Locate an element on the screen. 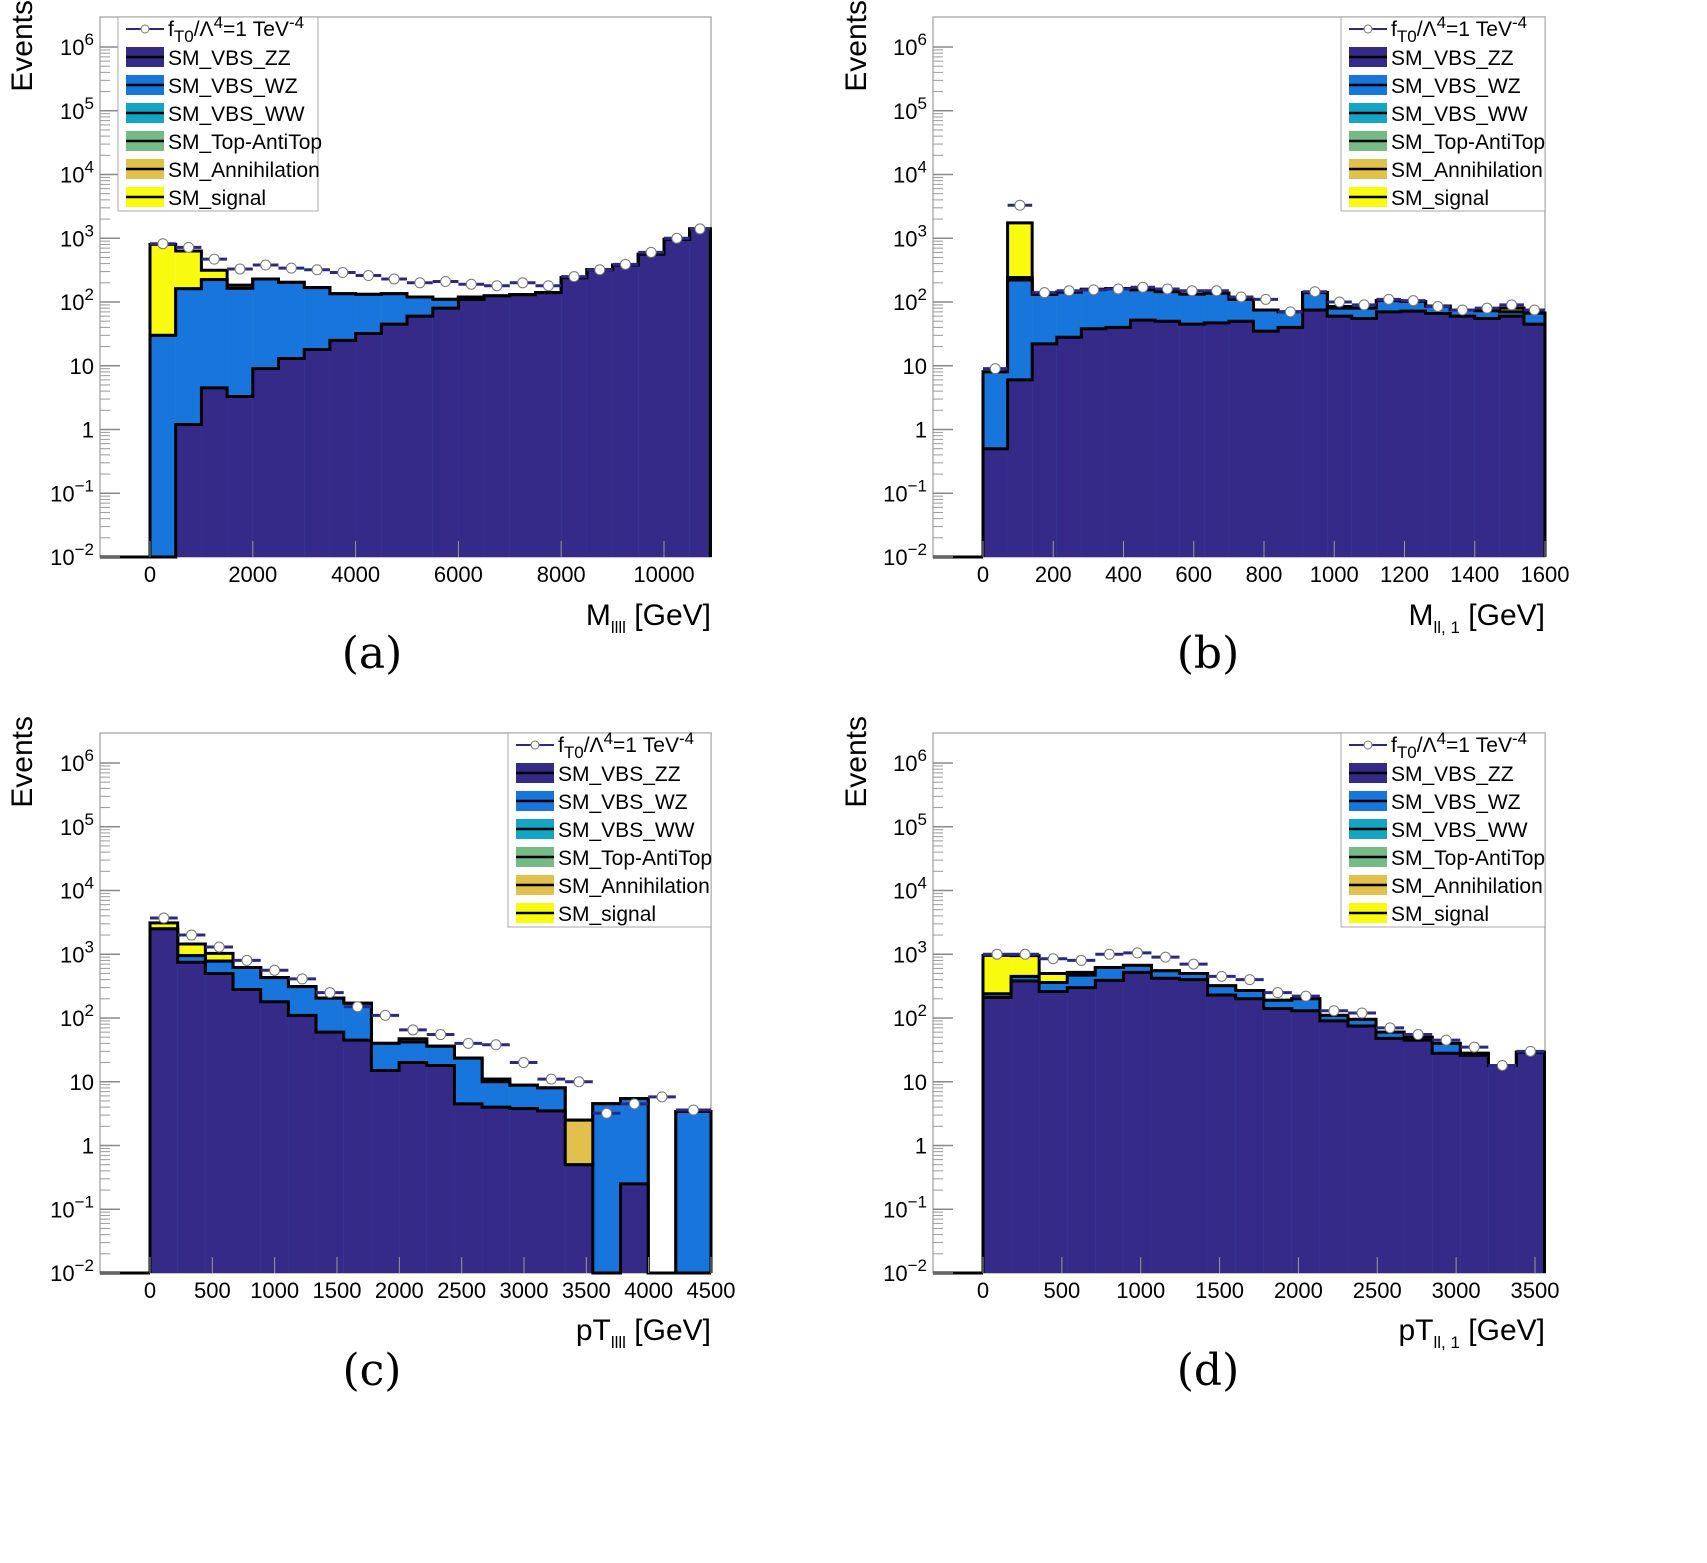  x-tick-label: 1500 is located at coordinates (337, 1290).